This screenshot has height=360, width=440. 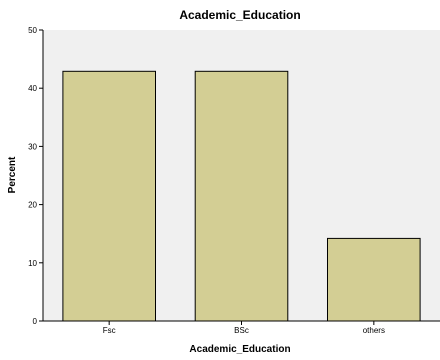 What do you see at coordinates (239, 15) in the screenshot?
I see `chart-title: Academic_Education` at bounding box center [239, 15].